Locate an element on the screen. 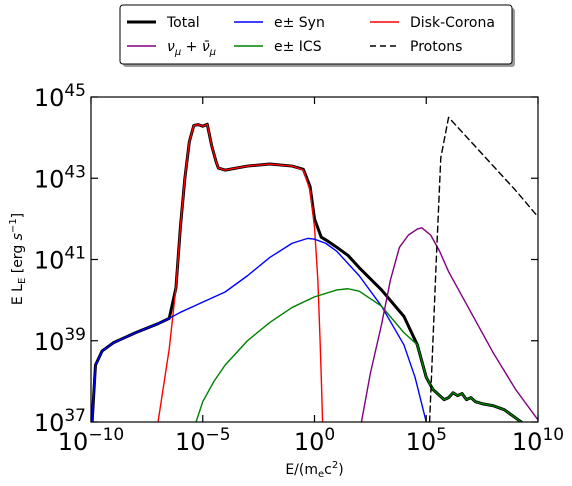 This screenshot has width=572, height=486. legend-frame is located at coordinates (316, 34).